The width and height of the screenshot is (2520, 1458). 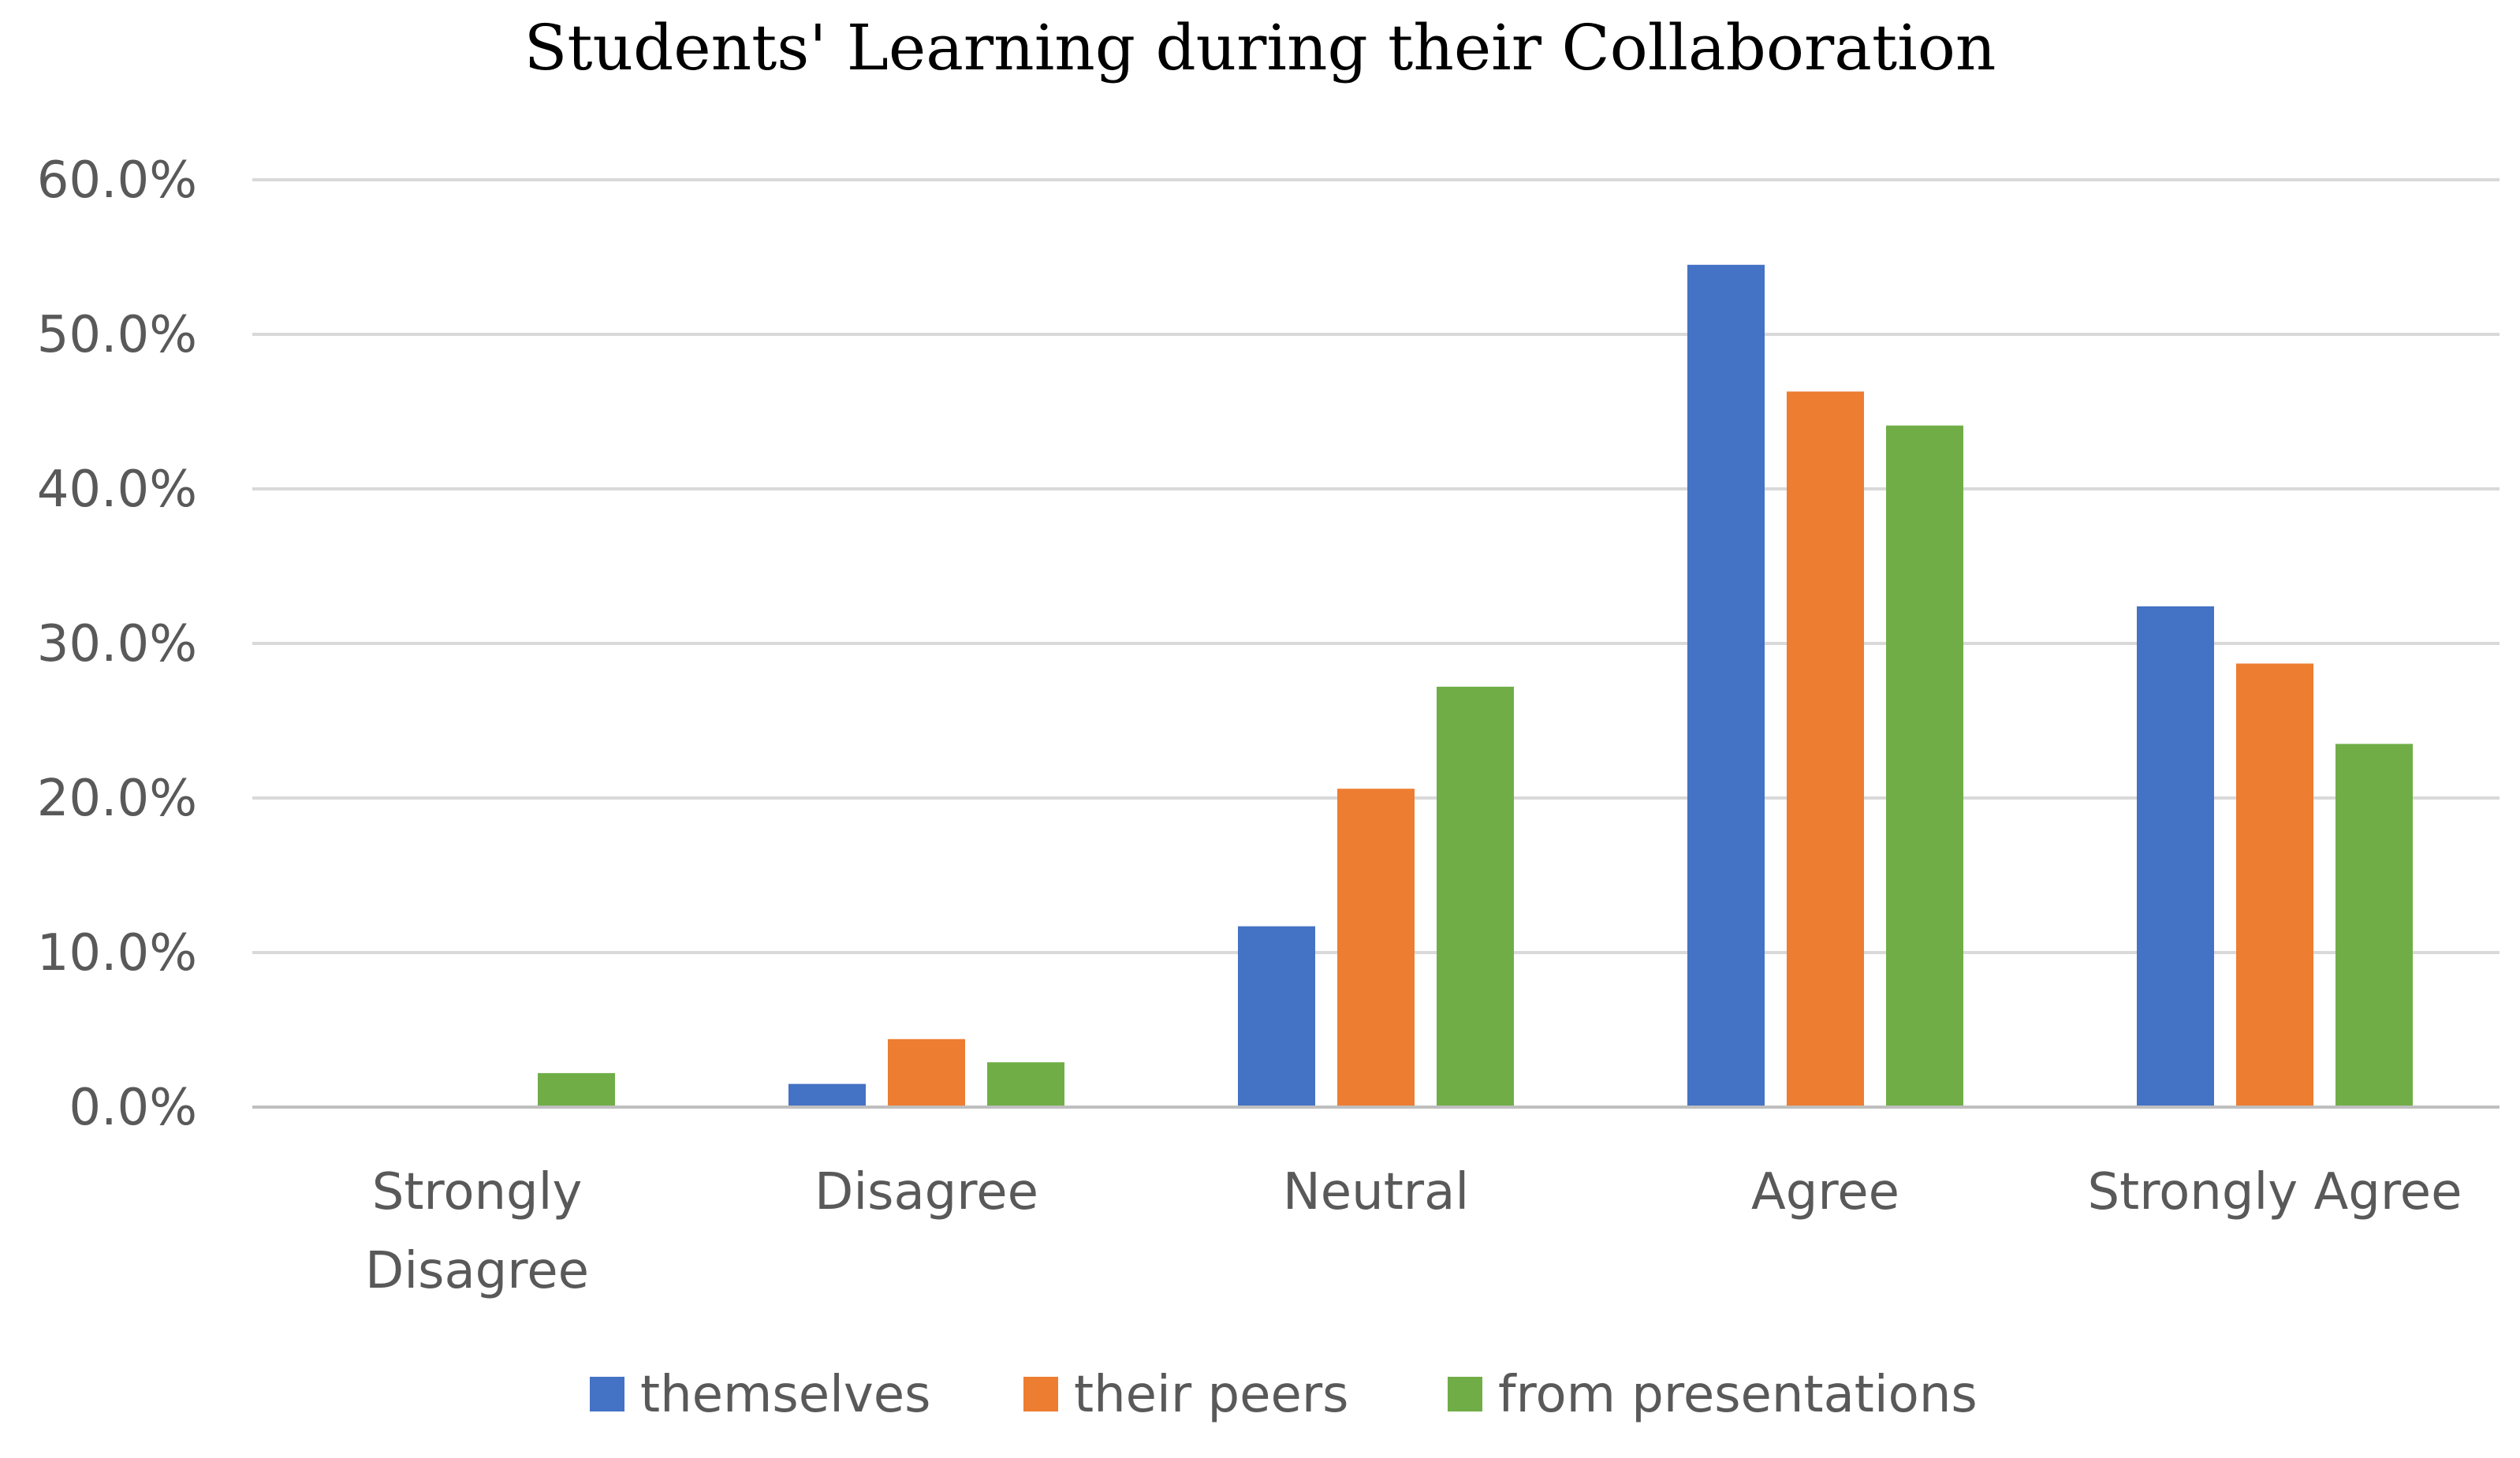 What do you see at coordinates (1475, 896) in the screenshot?
I see `bar-from-presentations-neutral` at bounding box center [1475, 896].